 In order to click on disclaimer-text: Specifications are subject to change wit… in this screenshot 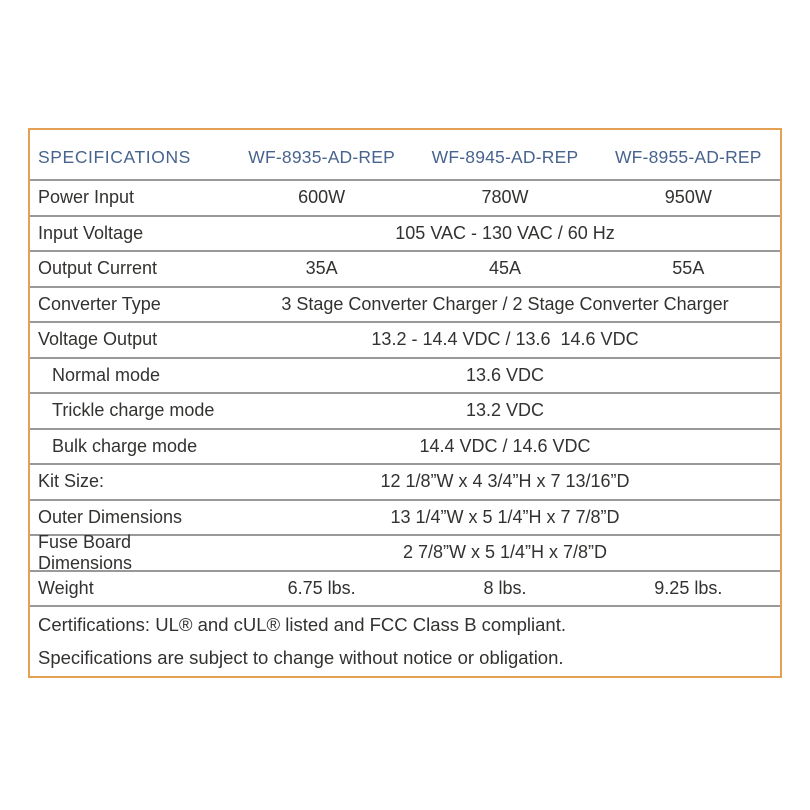, I will do `click(301, 657)`.